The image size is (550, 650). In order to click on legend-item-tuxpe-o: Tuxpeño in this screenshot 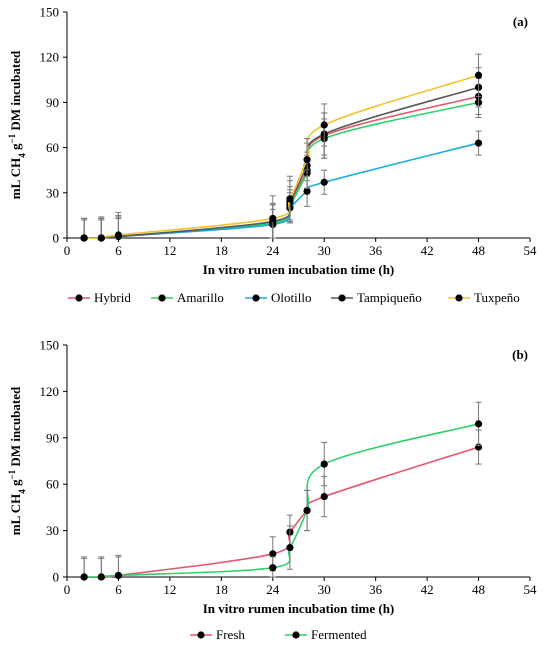, I will do `click(484, 297)`.